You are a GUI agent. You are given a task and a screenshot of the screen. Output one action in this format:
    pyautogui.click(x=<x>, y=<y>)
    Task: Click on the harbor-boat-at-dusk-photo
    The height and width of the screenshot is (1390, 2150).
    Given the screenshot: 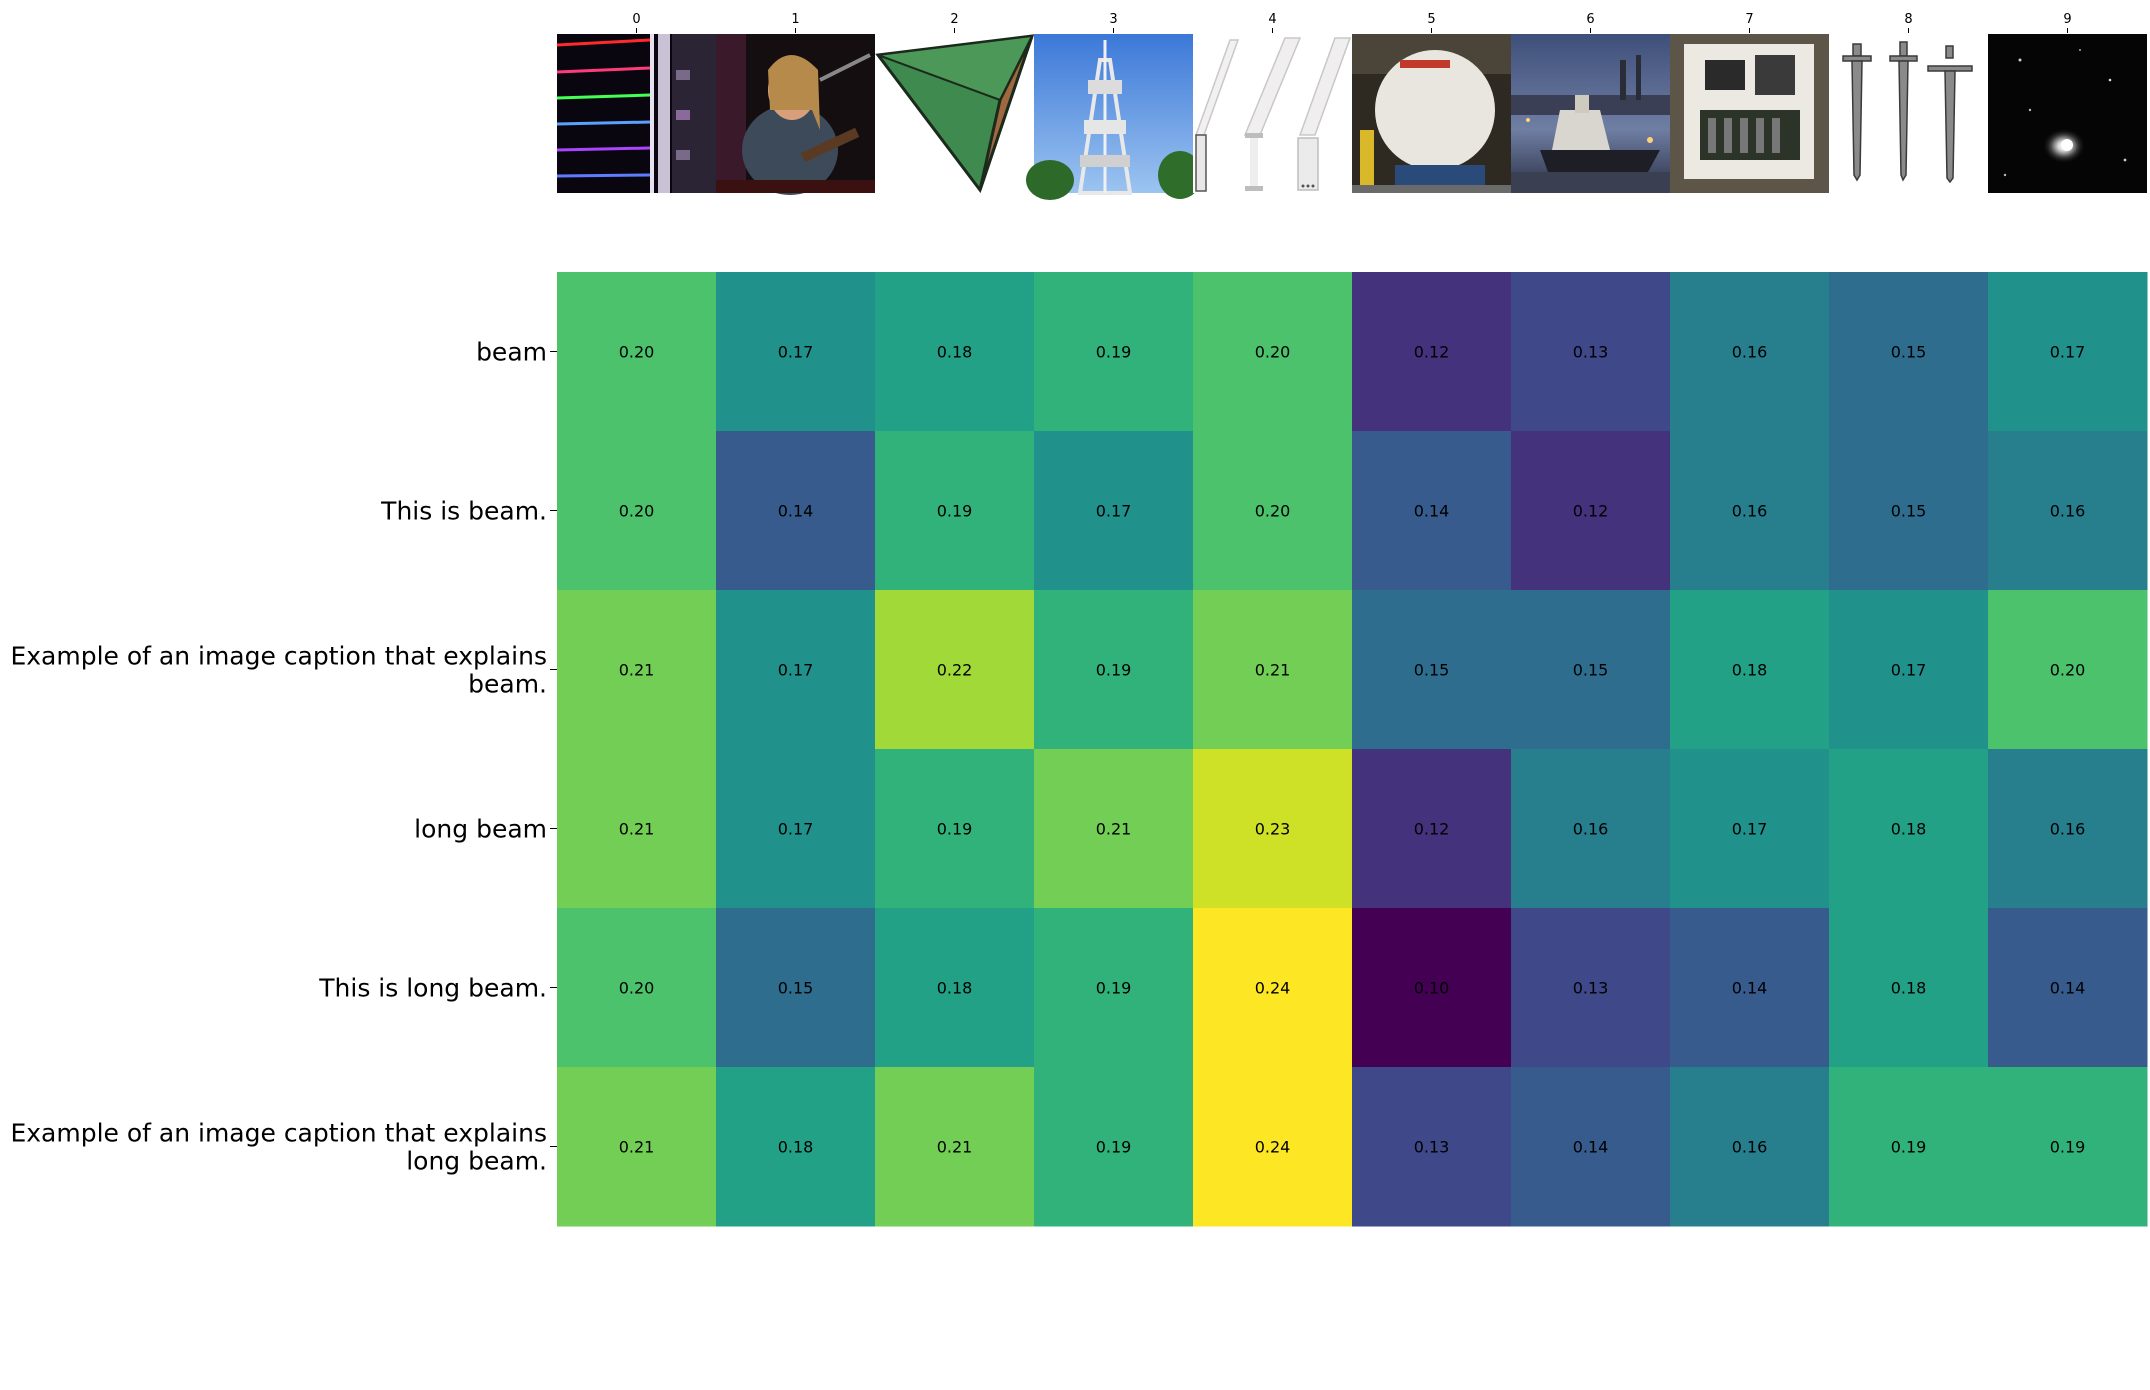 What is the action you would take?
    pyautogui.click(x=1590, y=113)
    